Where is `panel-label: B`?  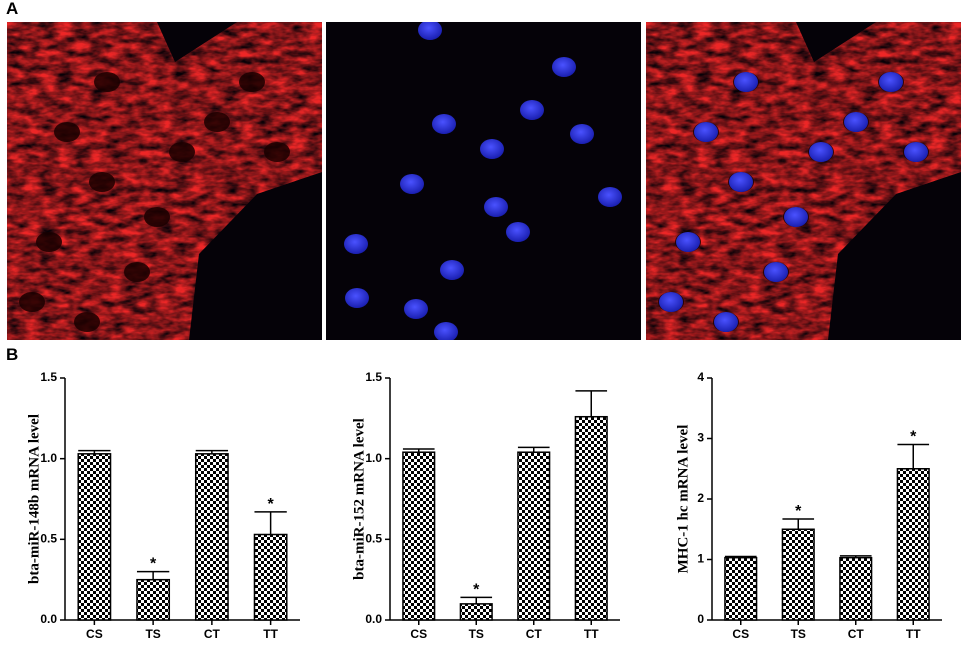
panel-label: B is located at coordinates (12, 354).